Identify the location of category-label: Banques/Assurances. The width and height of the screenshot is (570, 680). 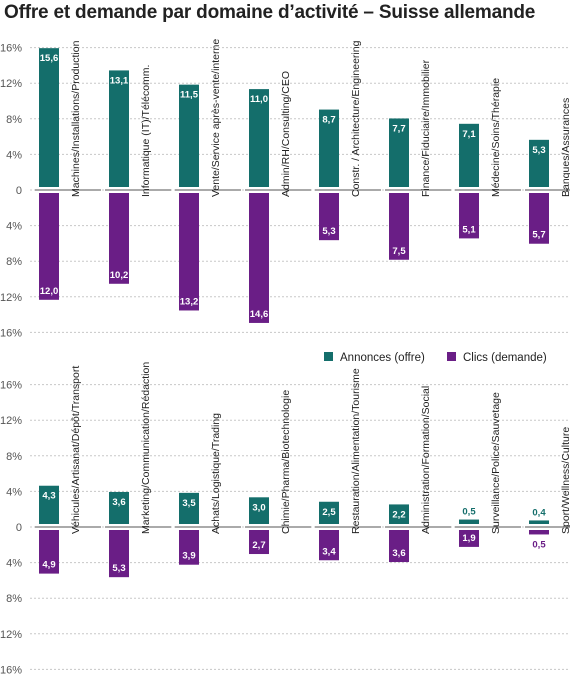
(565, 147).